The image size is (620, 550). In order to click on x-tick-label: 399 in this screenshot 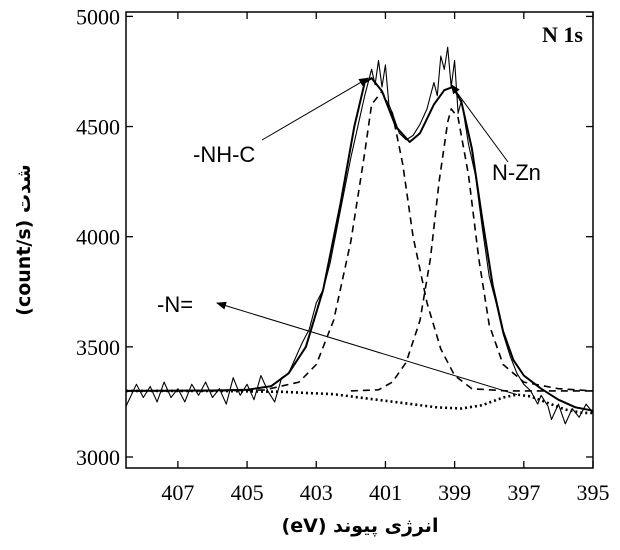, I will do `click(454, 492)`.